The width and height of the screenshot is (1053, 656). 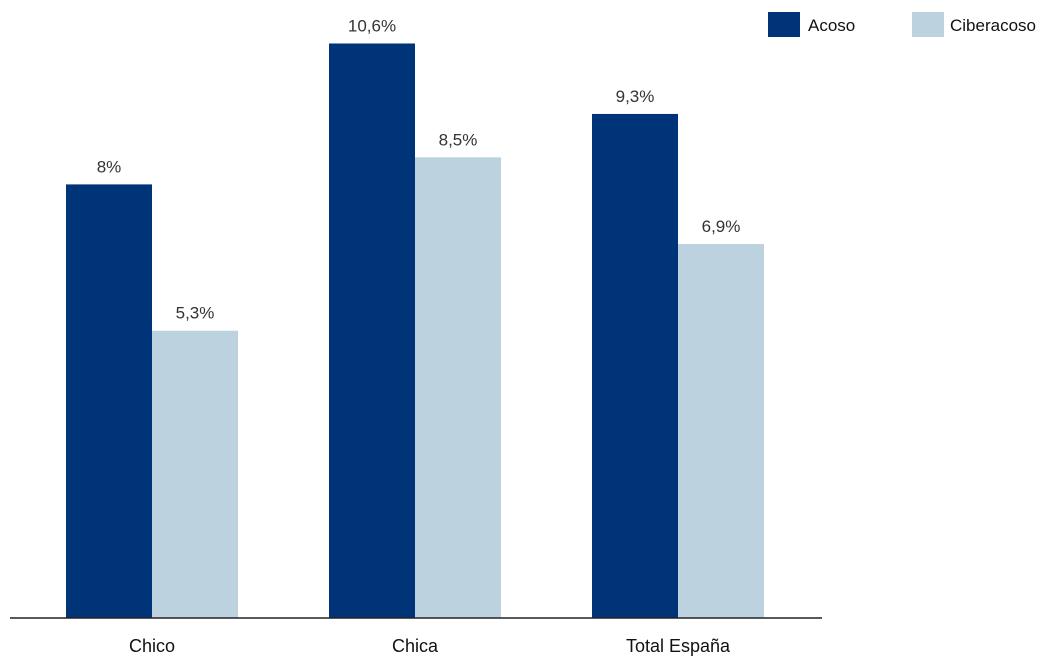 What do you see at coordinates (195, 313) in the screenshot?
I see `value-label-ciberacoso-1: 5,3%` at bounding box center [195, 313].